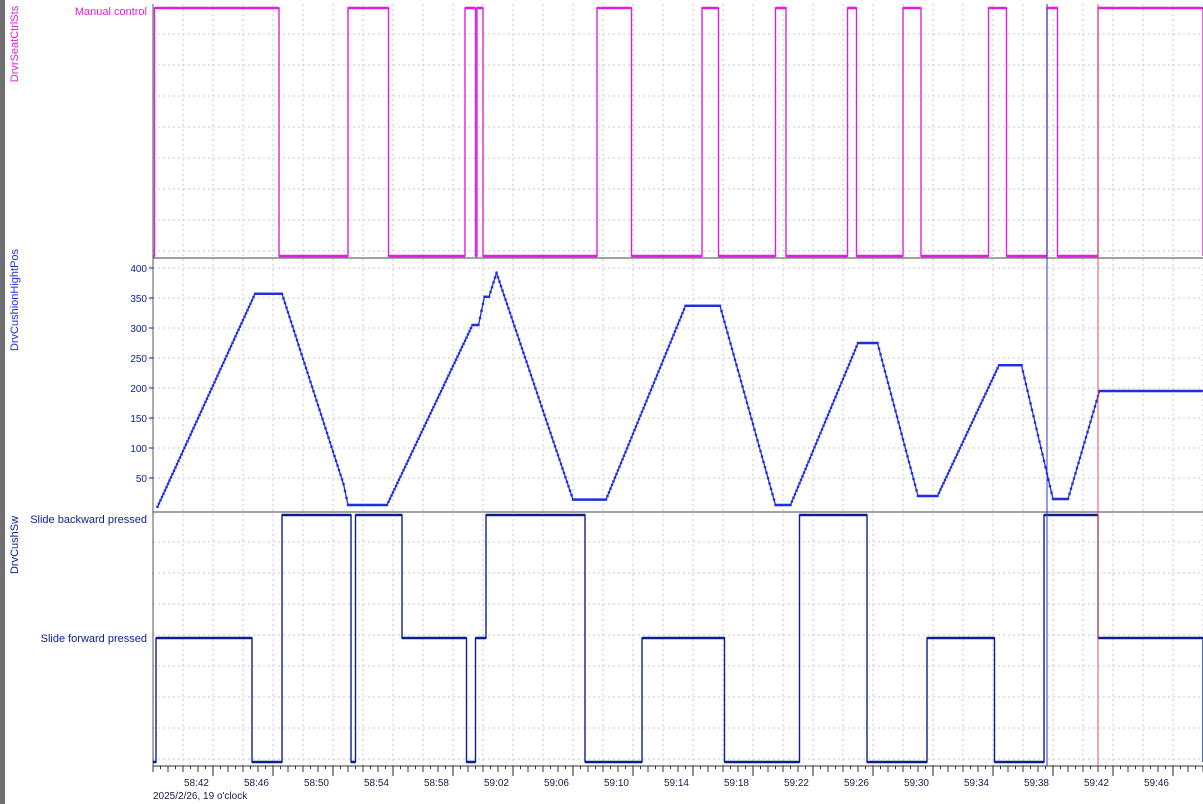 The height and width of the screenshot is (804, 1203). Describe the element at coordinates (94, 639) in the screenshot. I see `state-label: Slide forward pressed` at that location.